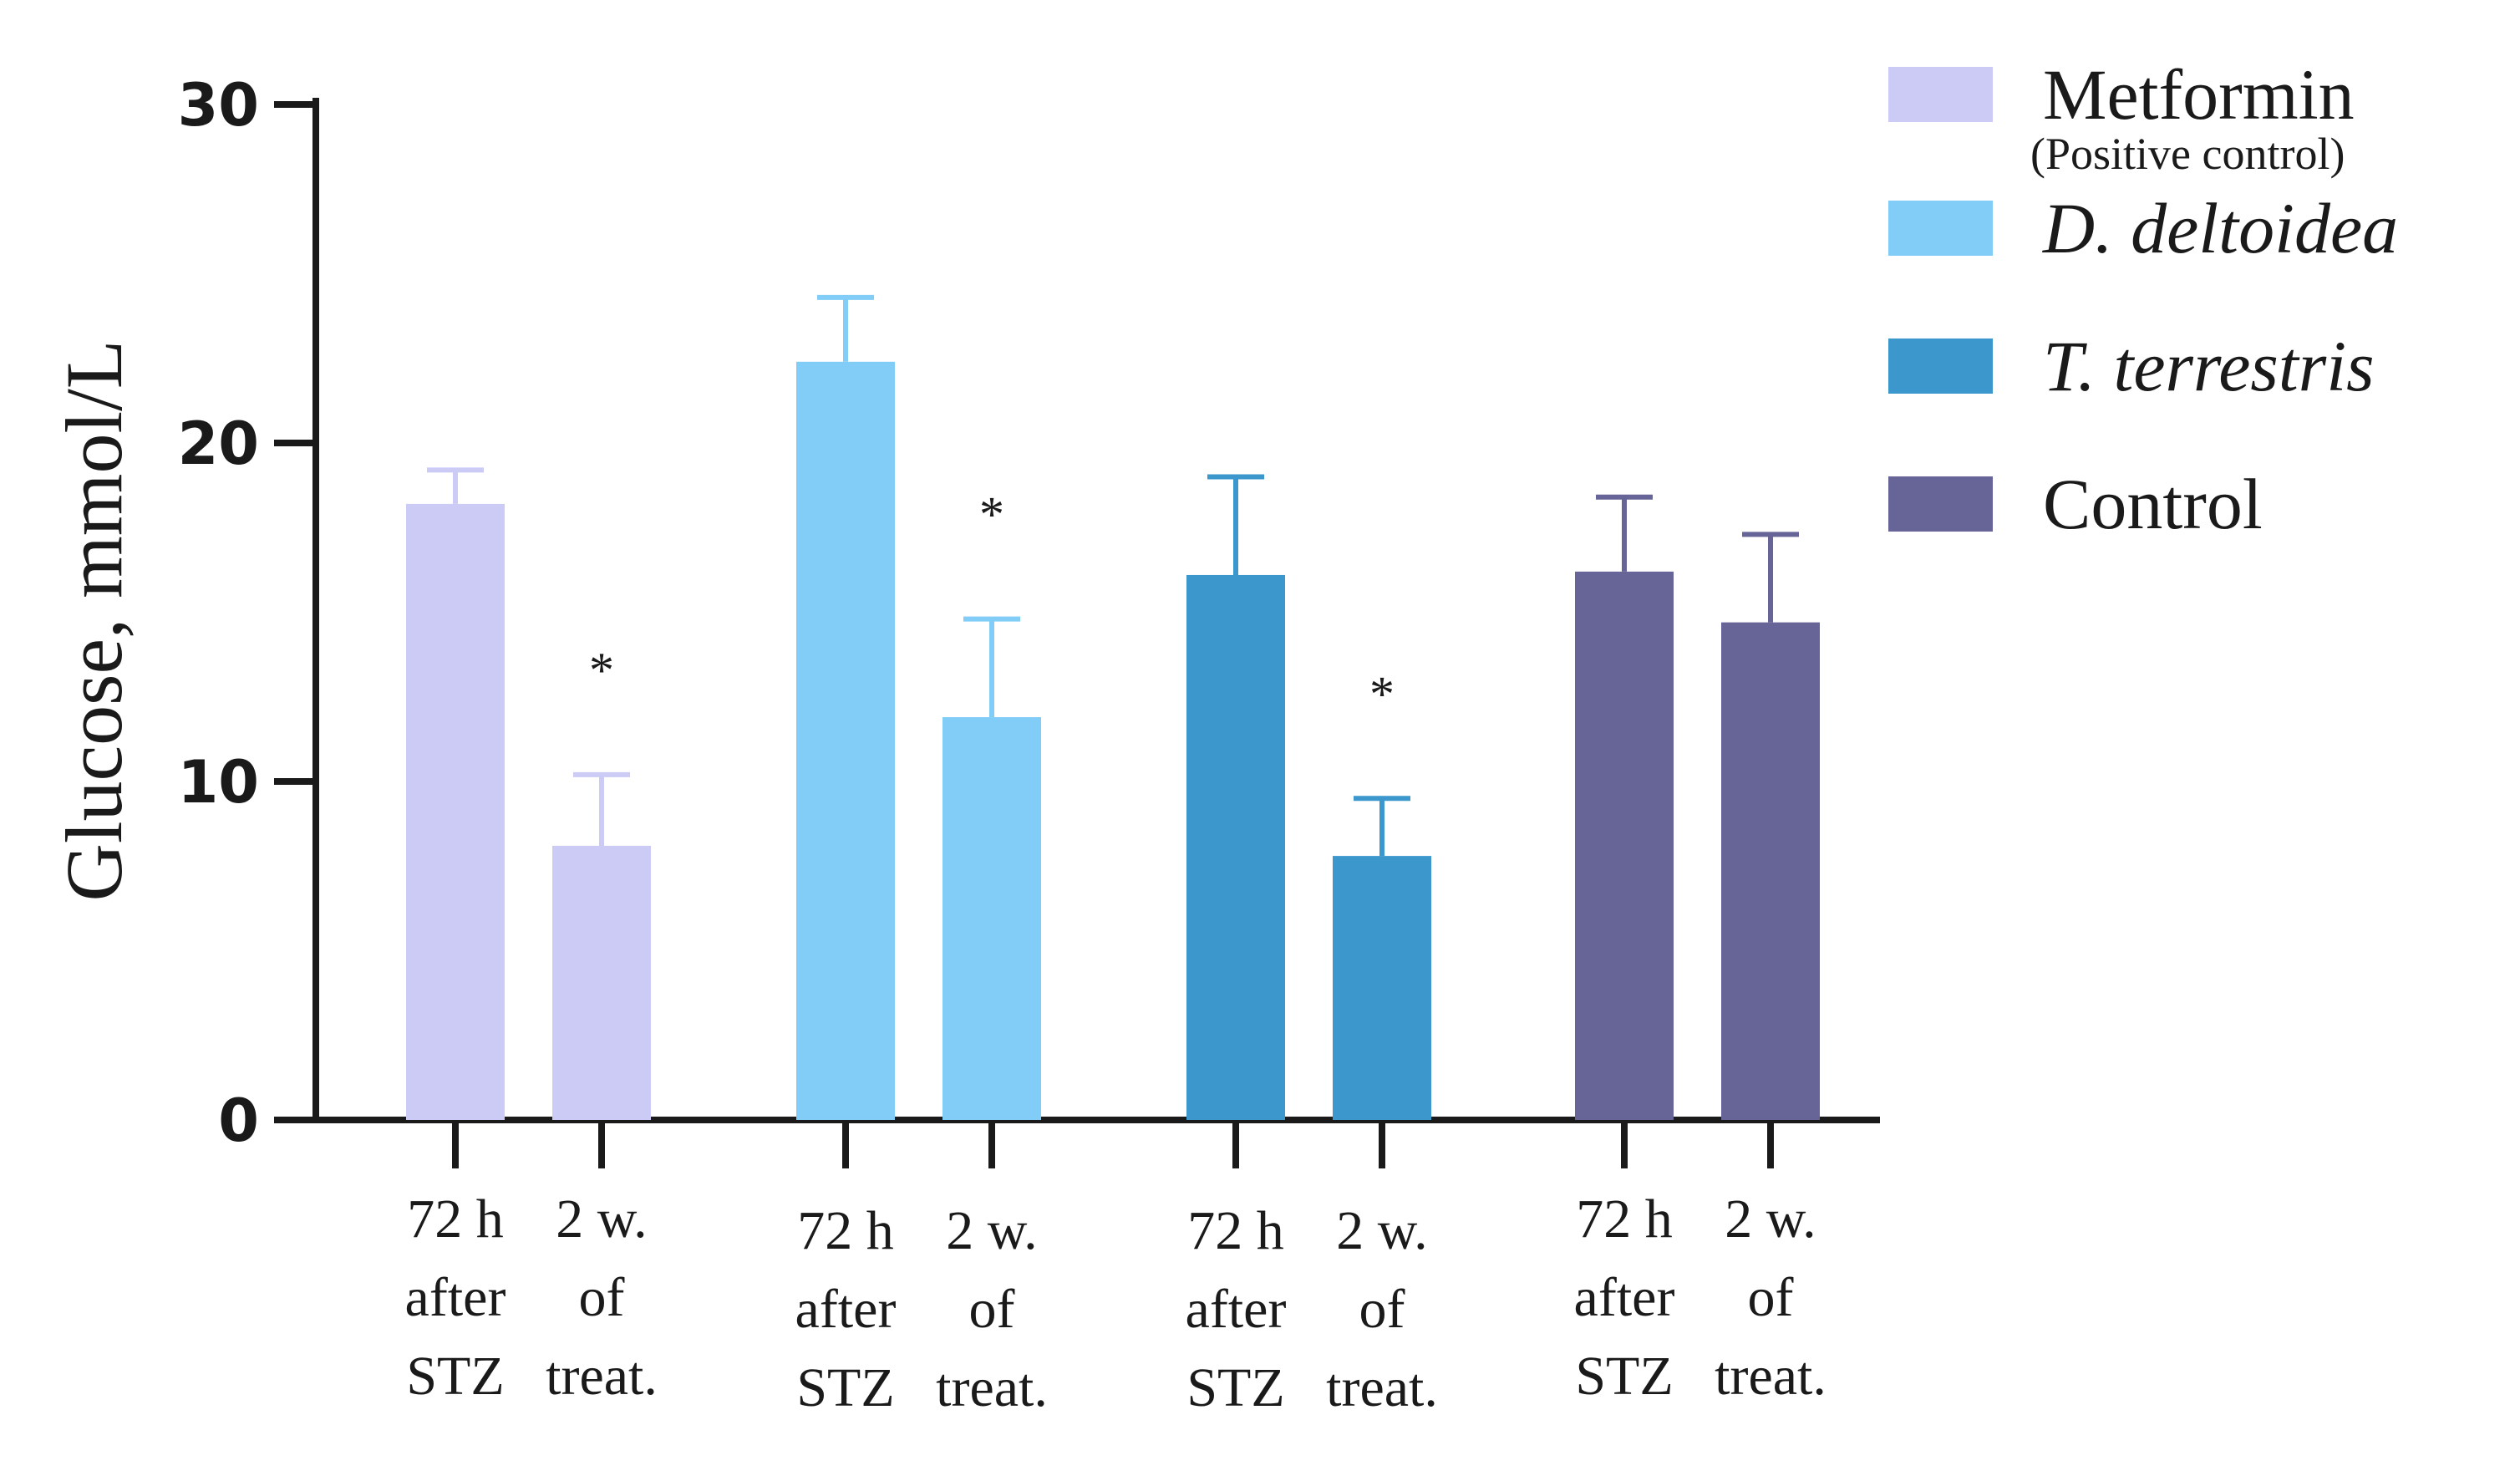 Image resolution: width=2520 pixels, height=1471 pixels. I want to click on y-tick-label: 20, so click(218, 444).